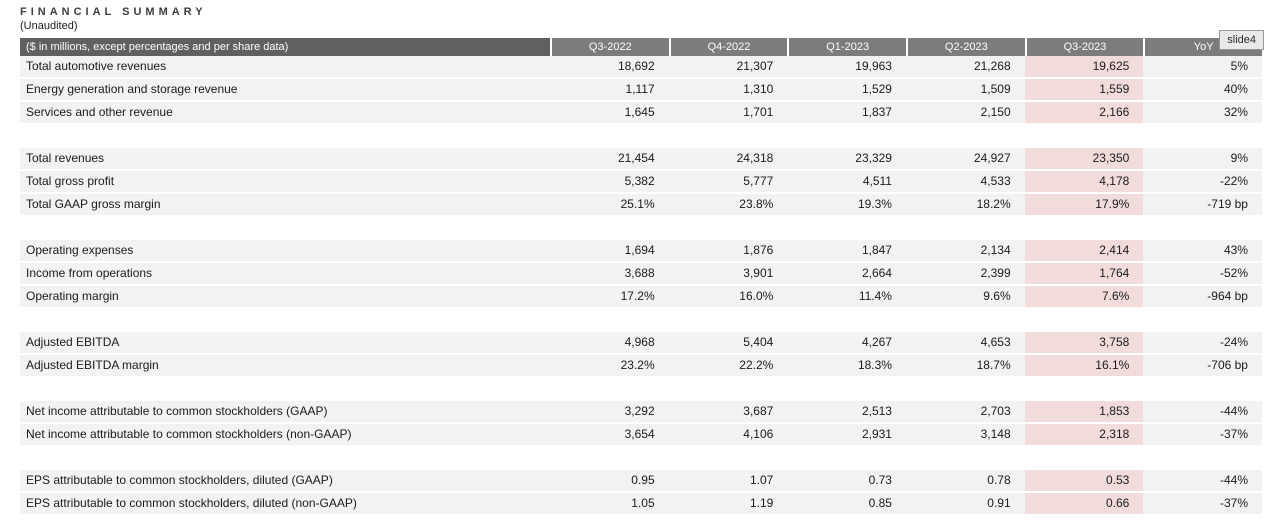 The image size is (1280, 530). I want to click on row-value-yoy: -52%, so click(1202, 274).